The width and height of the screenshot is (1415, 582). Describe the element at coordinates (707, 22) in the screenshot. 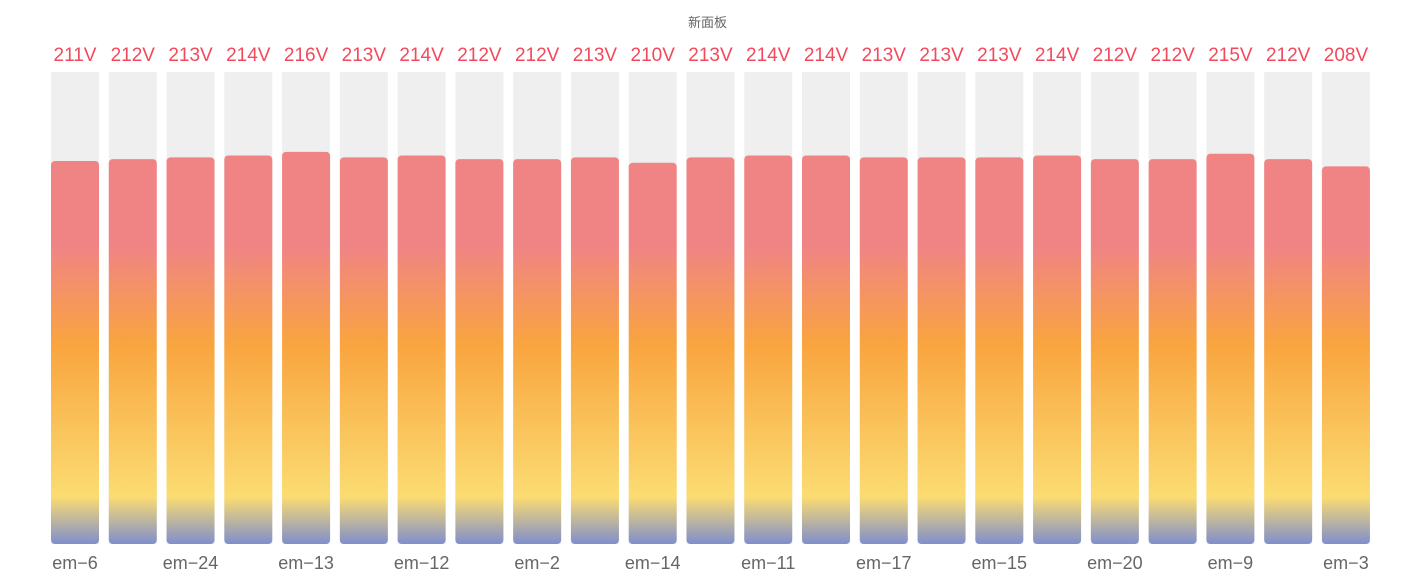

I see `panel-title: 新面板` at that location.